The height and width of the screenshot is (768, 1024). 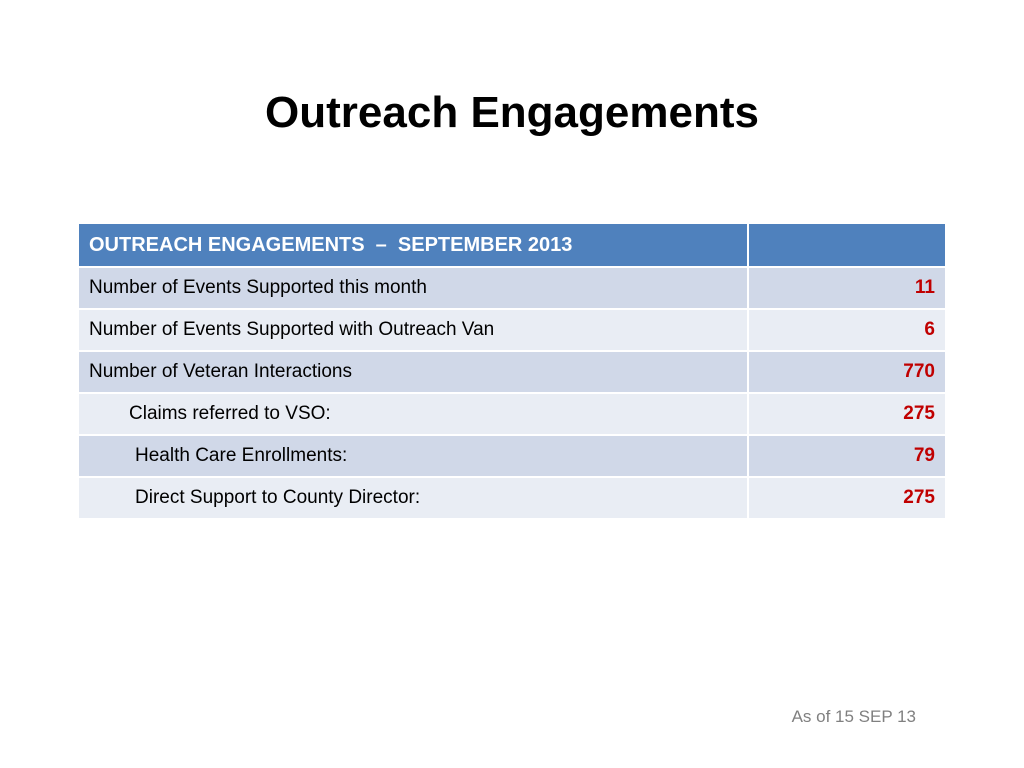 I want to click on table-header-label: OUTREACH ENGAGEMENTS – SEPTEMBER 2013, so click(x=413, y=245).